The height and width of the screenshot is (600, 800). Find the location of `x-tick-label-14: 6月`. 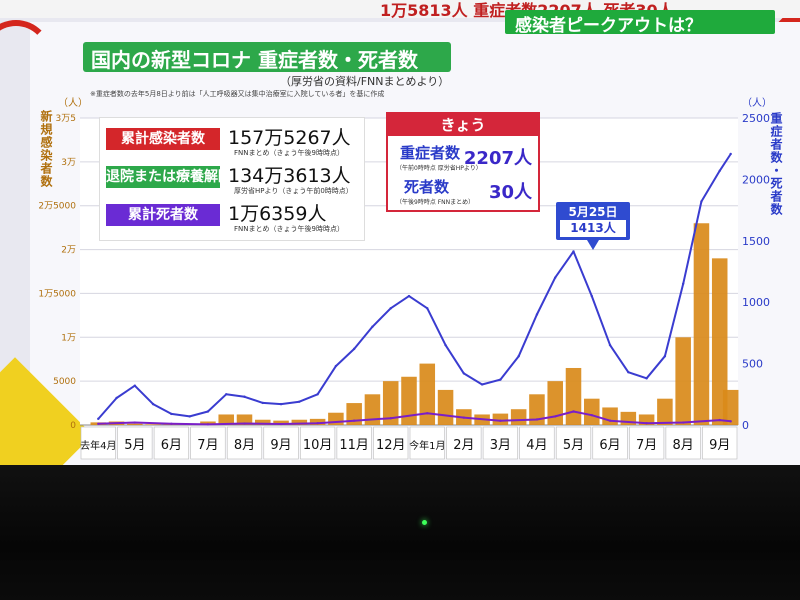

x-tick-label-14: 6月 is located at coordinates (609, 445).